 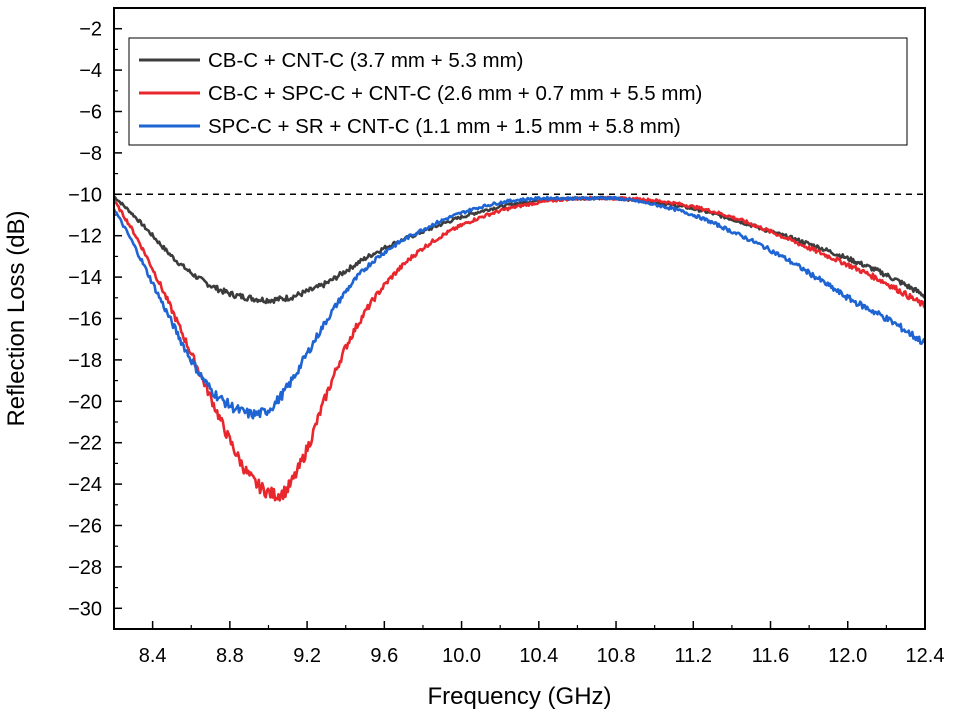 I want to click on y-tick-label: −16, so click(x=85, y=320).